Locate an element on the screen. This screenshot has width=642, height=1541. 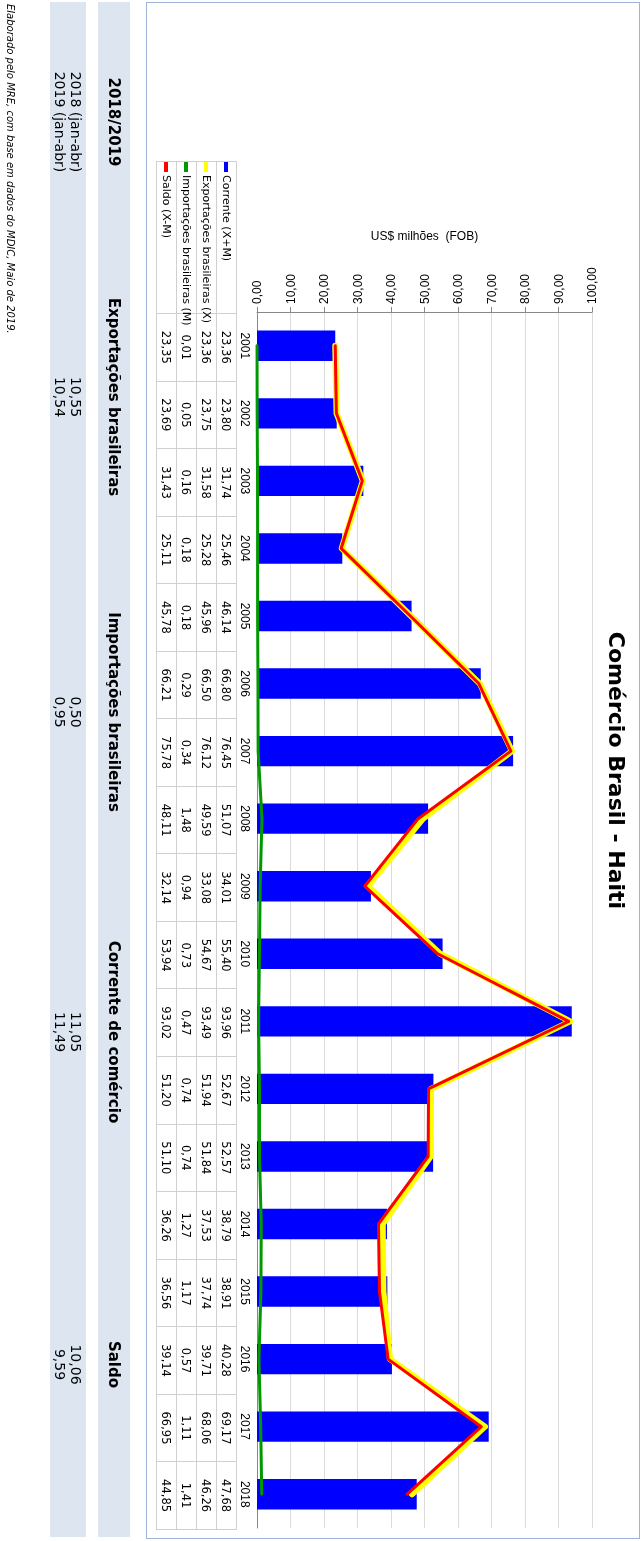
data-label: 51,20 is located at coordinates (166, 1090).